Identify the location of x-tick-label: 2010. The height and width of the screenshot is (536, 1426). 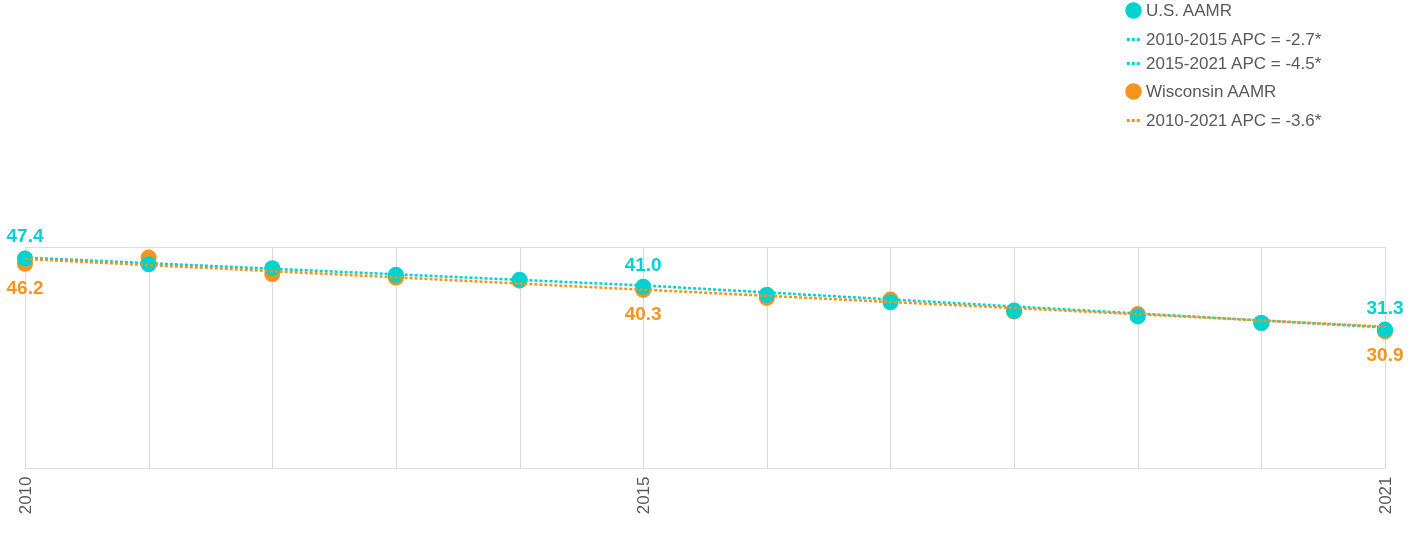
(25, 495).